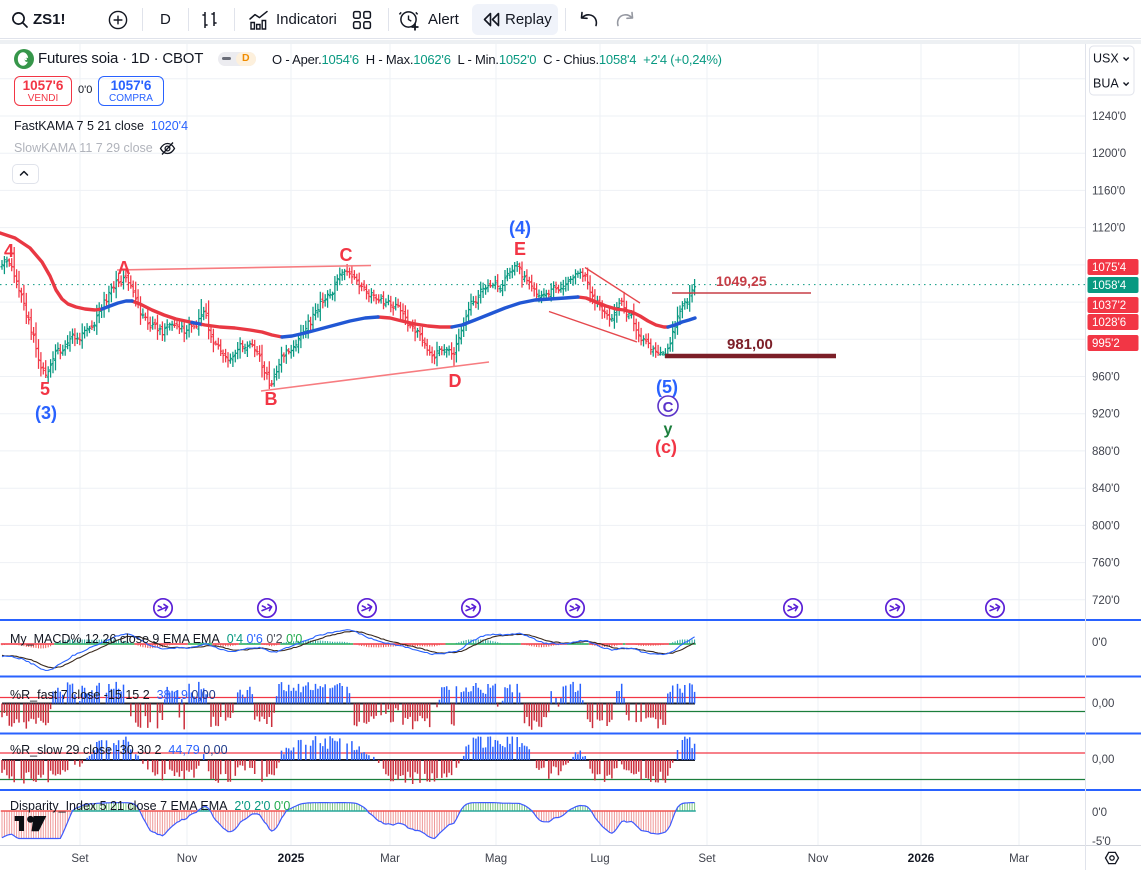 The image size is (1141, 870). I want to click on svg-text: (3), so click(46, 413).